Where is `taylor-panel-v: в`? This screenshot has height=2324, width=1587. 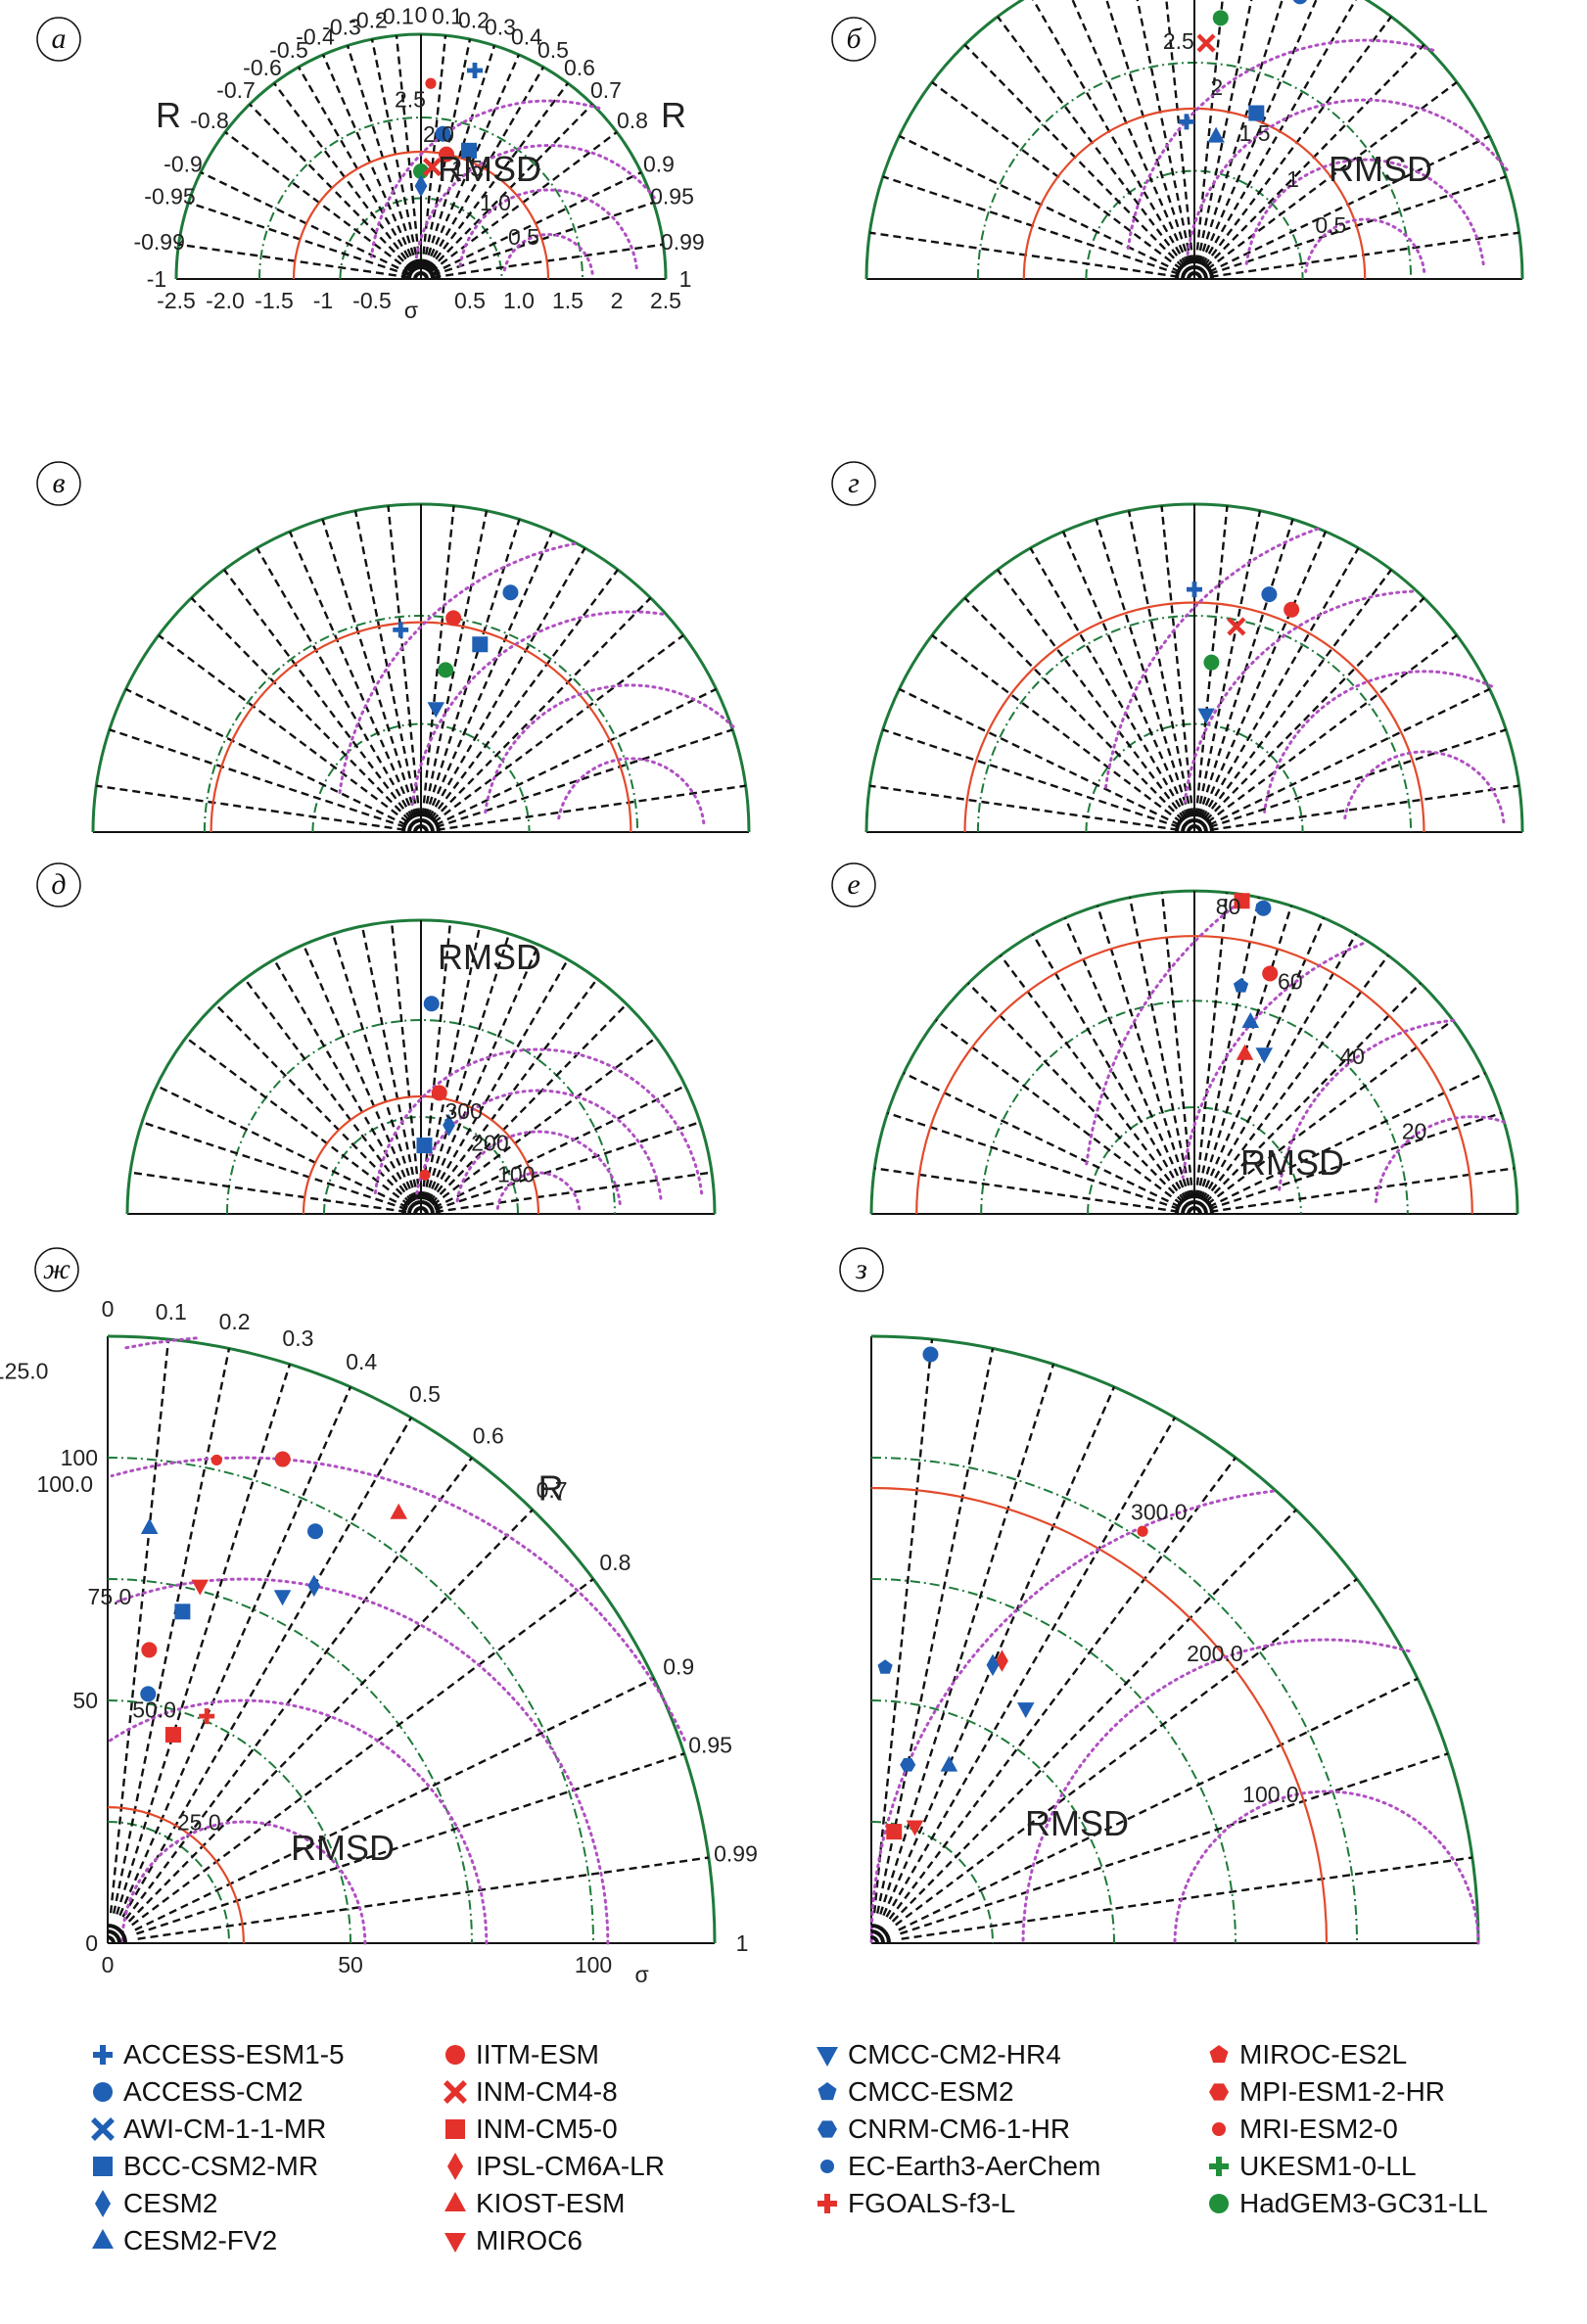
taylor-panel-v: в is located at coordinates (393, 647).